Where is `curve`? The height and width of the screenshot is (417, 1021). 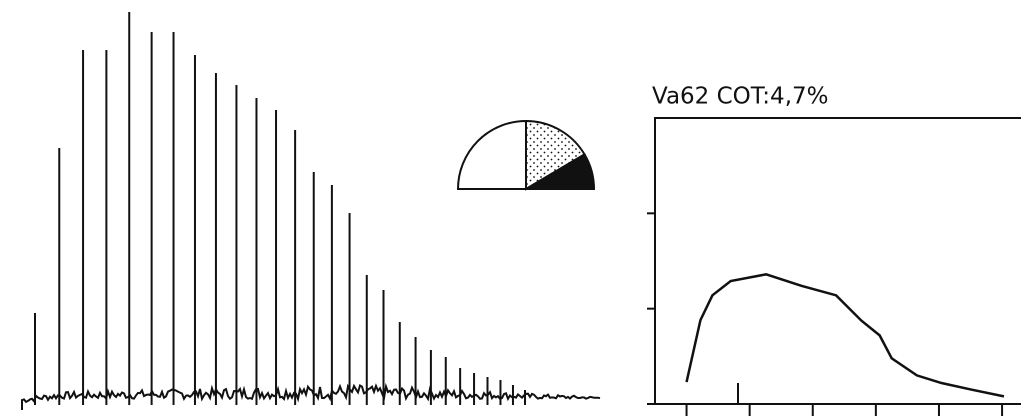
curve is located at coordinates (845, 335).